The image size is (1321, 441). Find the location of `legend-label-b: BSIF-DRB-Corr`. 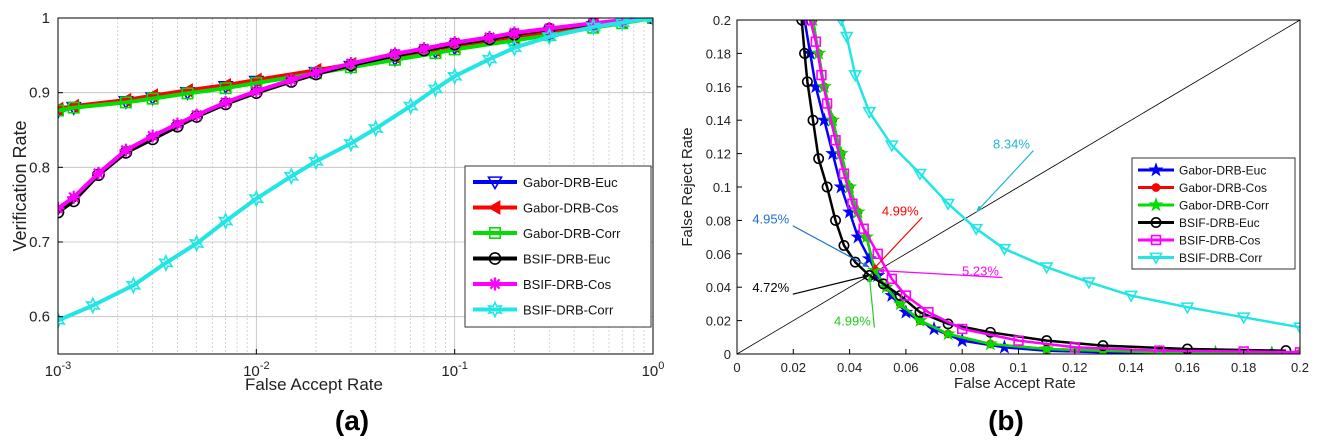

legend-label-b: BSIF-DRB-Corr is located at coordinates (1220, 258).